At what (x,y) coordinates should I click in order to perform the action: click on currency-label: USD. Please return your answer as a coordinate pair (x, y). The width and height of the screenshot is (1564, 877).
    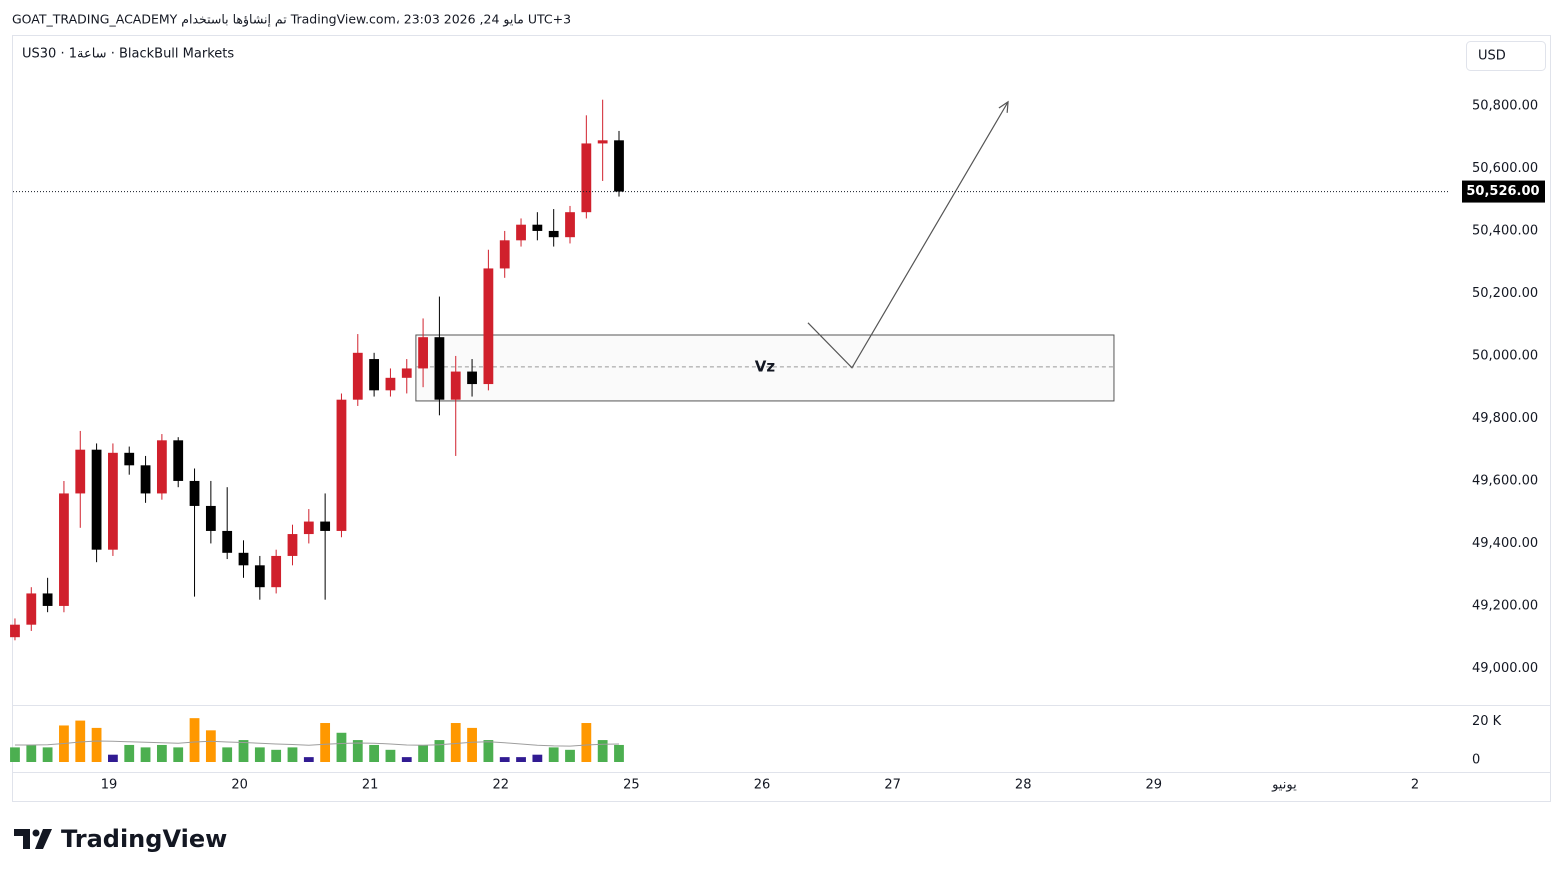
    Looking at the image, I should click on (1492, 56).